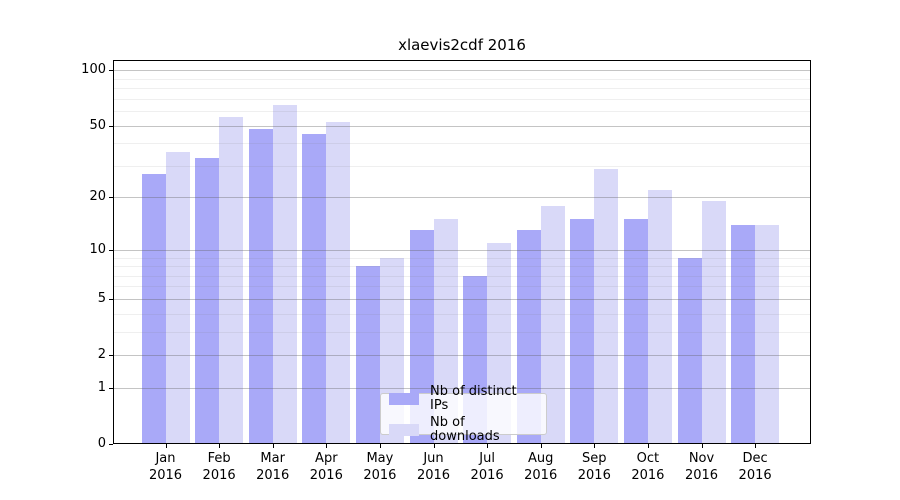 This screenshot has height=500, width=900. I want to click on bar-distinct-ips-apr, so click(314, 288).